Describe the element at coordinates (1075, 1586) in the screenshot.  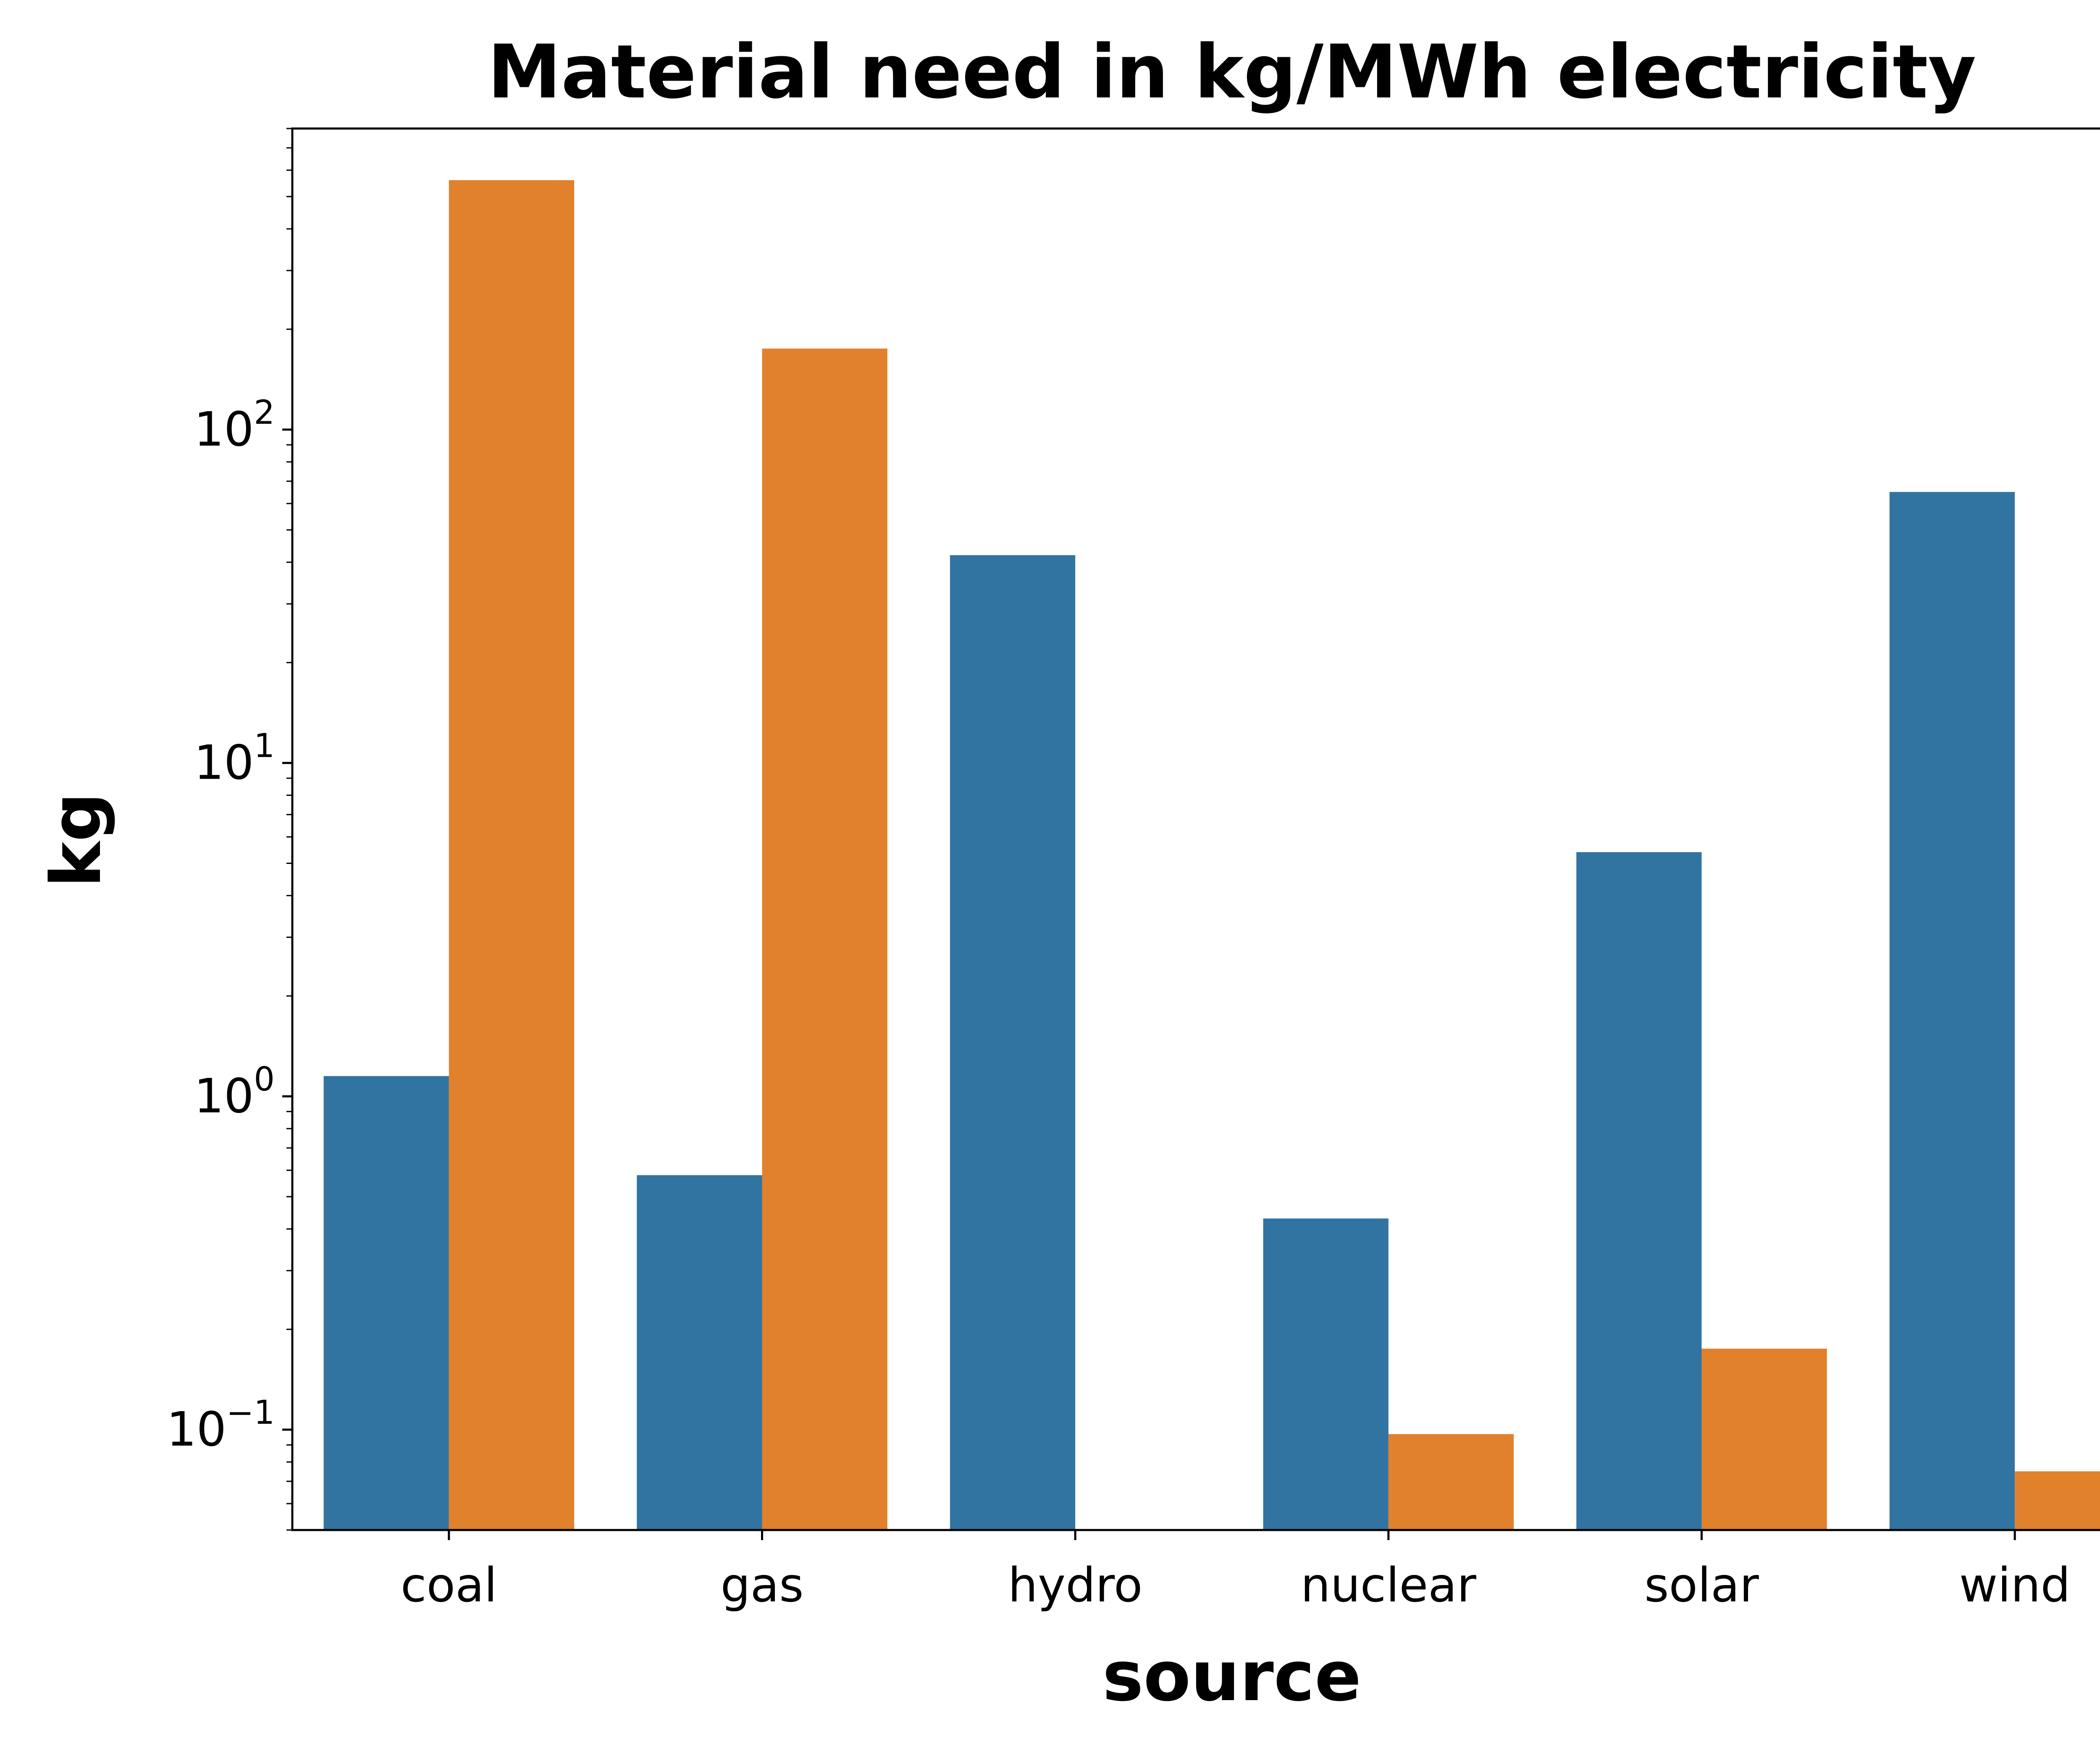
I see `x-tick-label-hydro: hydro` at that location.